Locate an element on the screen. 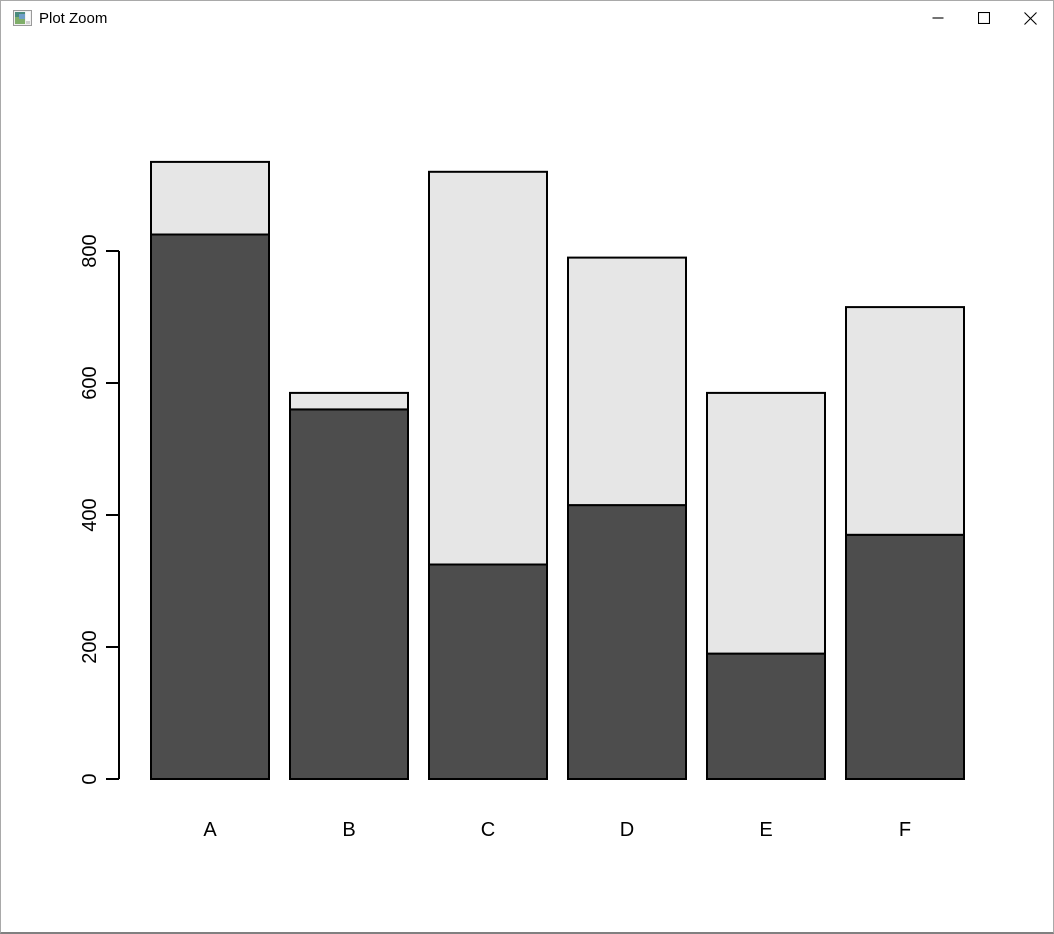  bar-segment-F-bottom-segment is located at coordinates (905, 656).